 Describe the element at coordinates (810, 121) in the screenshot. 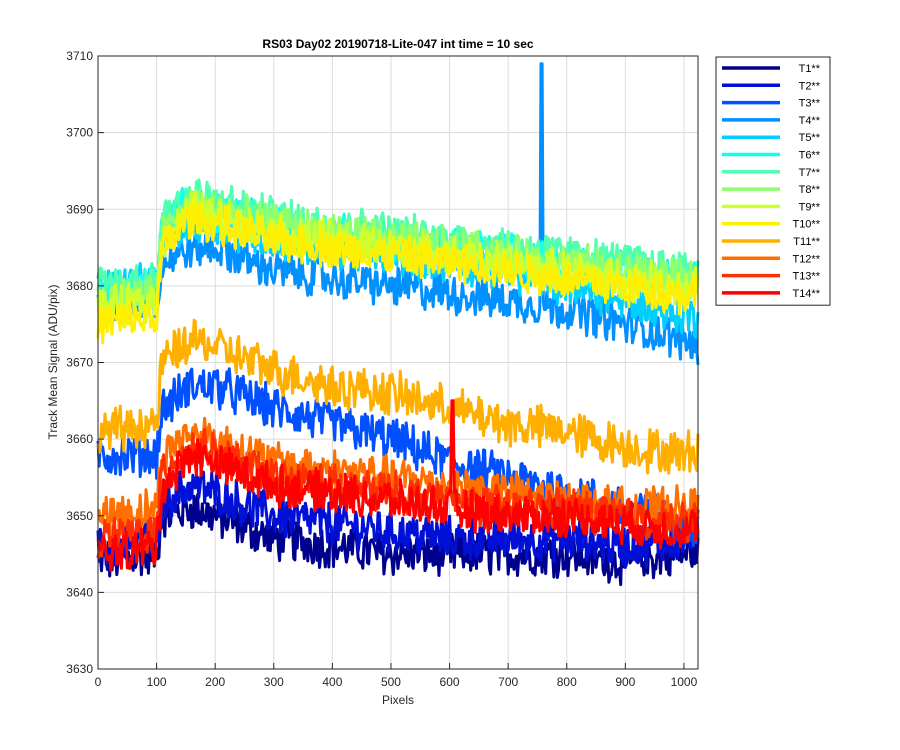

I see `legend-label: T4**` at that location.